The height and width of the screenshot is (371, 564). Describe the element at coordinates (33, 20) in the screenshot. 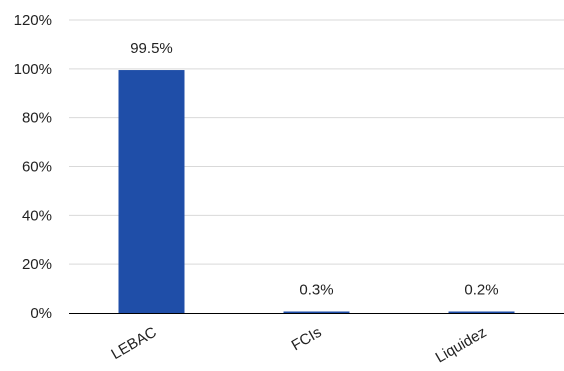

I see `y-tick-label: 120%` at that location.